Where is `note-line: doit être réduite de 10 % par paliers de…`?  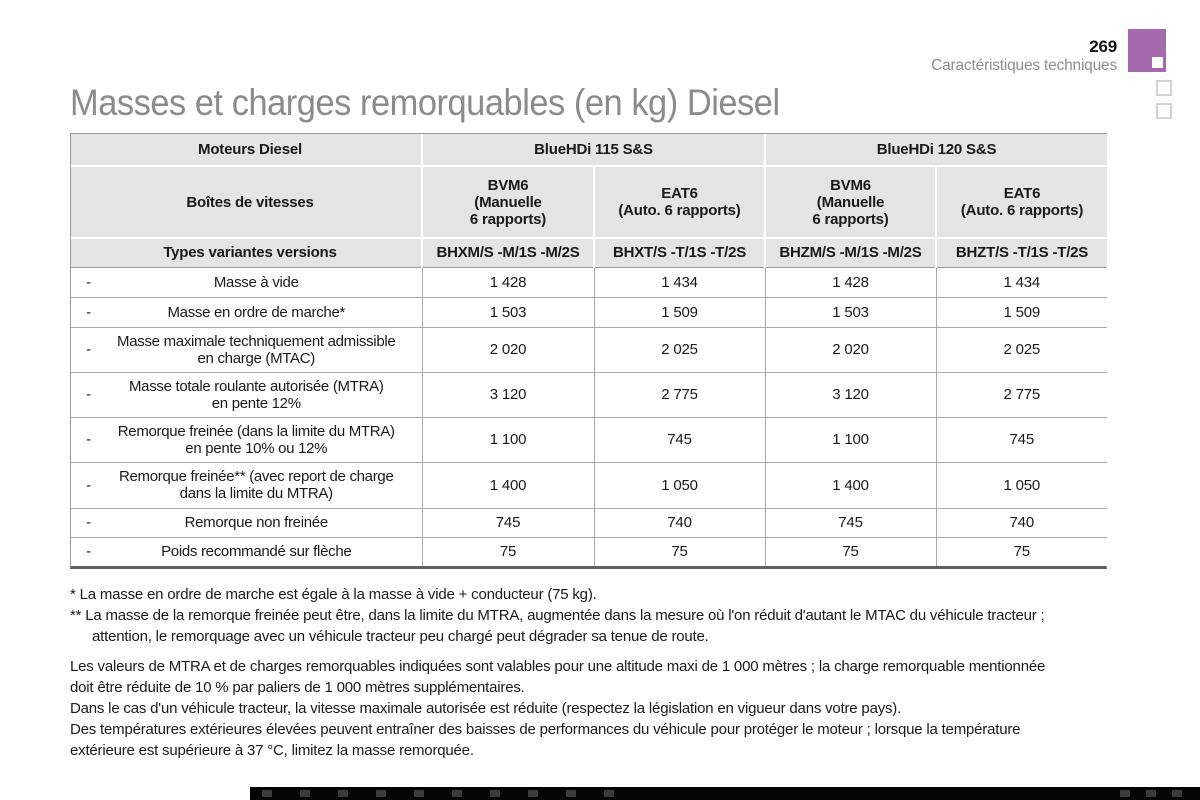
note-line: doit être réduite de 10 % par paliers de… is located at coordinates (297, 687).